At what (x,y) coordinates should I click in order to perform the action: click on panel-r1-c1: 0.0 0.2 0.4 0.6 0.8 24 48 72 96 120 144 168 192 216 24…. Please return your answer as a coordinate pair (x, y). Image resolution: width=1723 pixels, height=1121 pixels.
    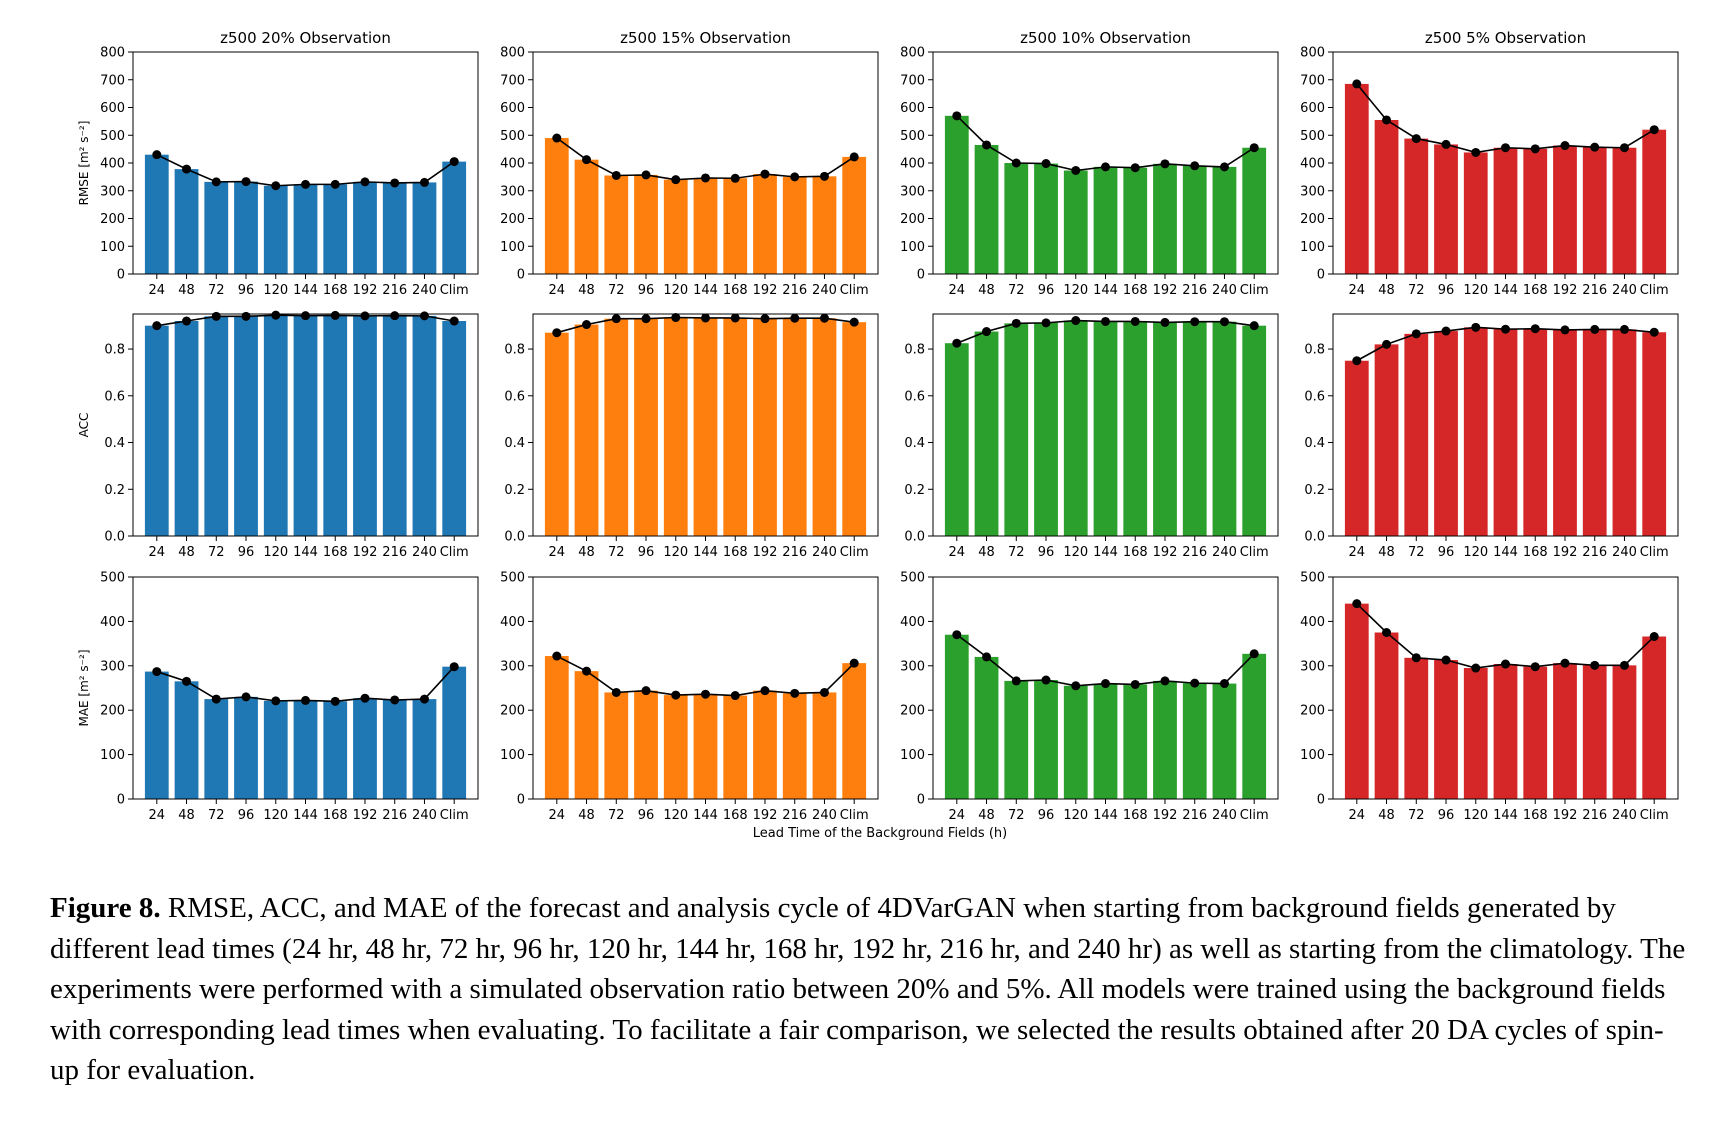
    Looking at the image, I should click on (691, 436).